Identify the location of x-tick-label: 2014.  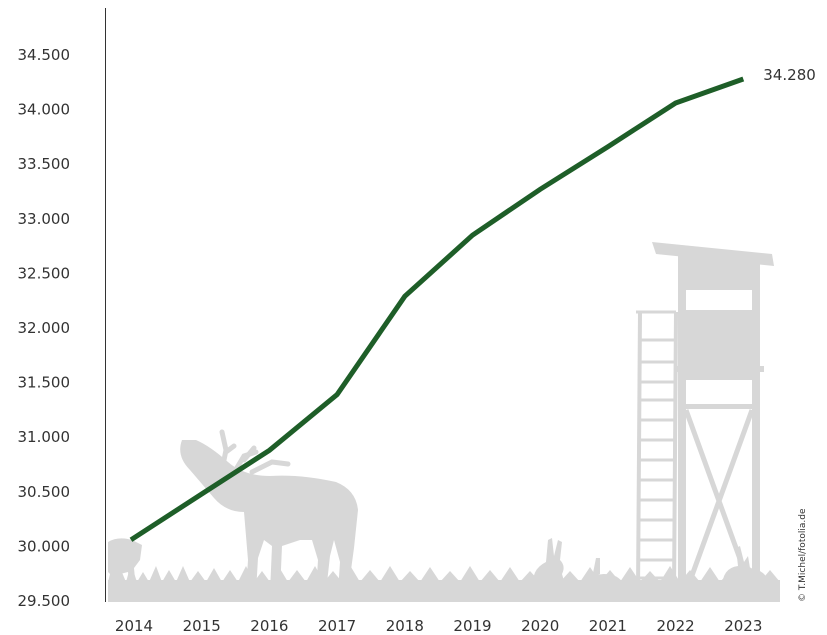
(134, 626).